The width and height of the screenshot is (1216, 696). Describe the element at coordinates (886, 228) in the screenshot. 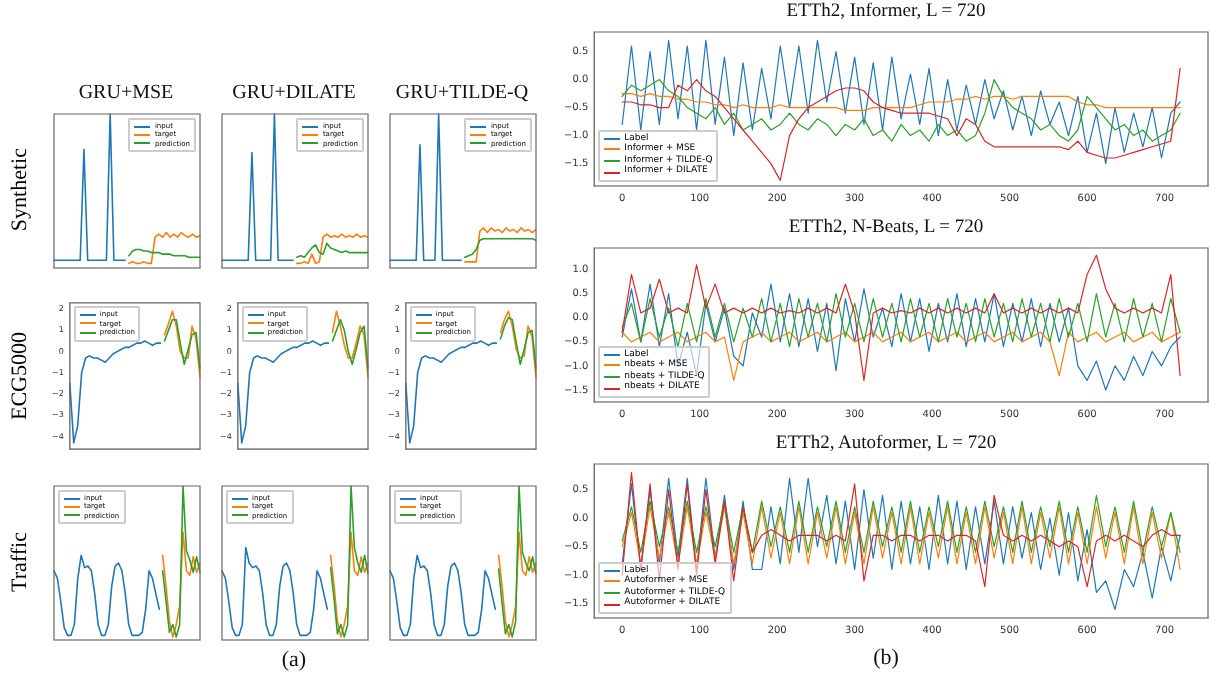

I see `chart-title: ETTh2, N-Beats, L = 720` at that location.